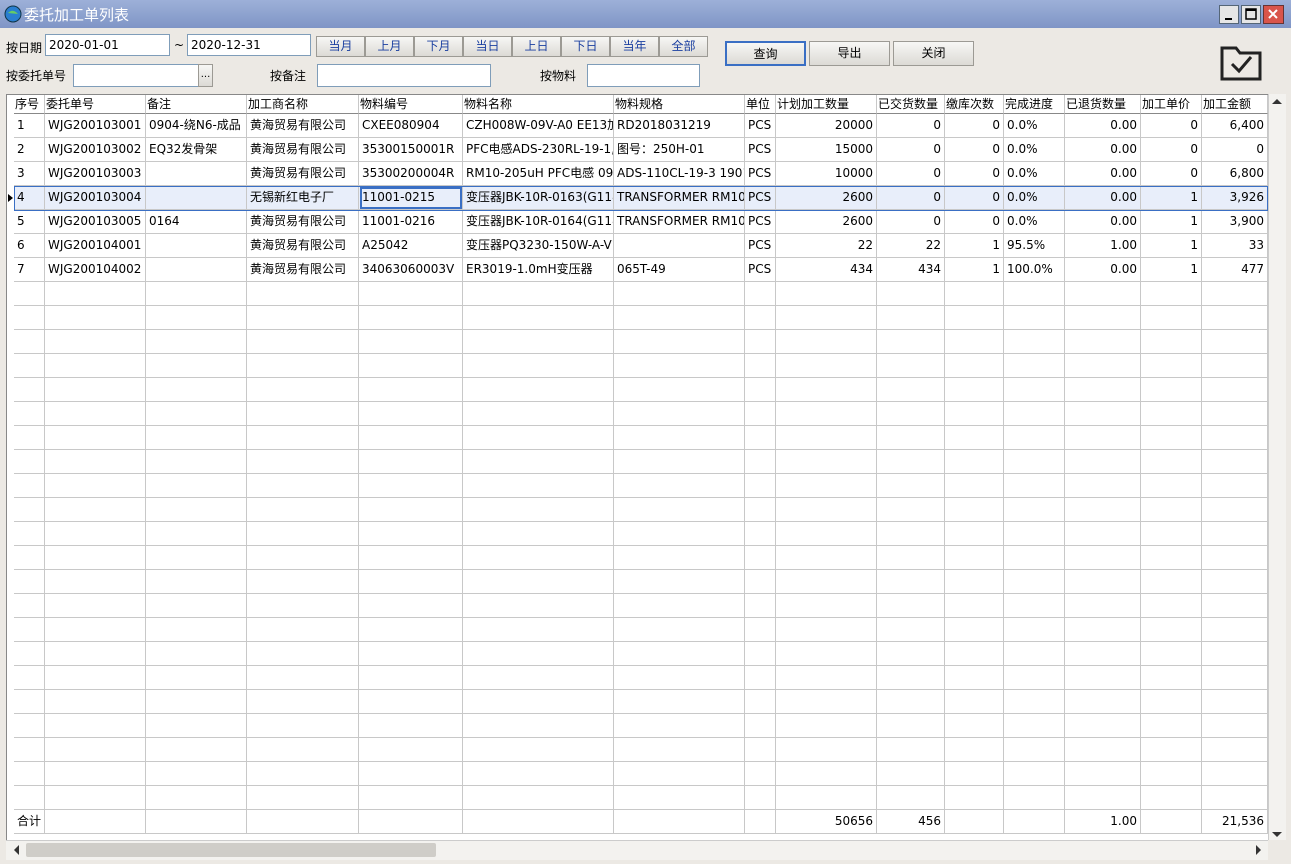  Describe the element at coordinates (538, 198) in the screenshot. I see `table-cell: 变压器JBK-10R-0163(G118` at that location.